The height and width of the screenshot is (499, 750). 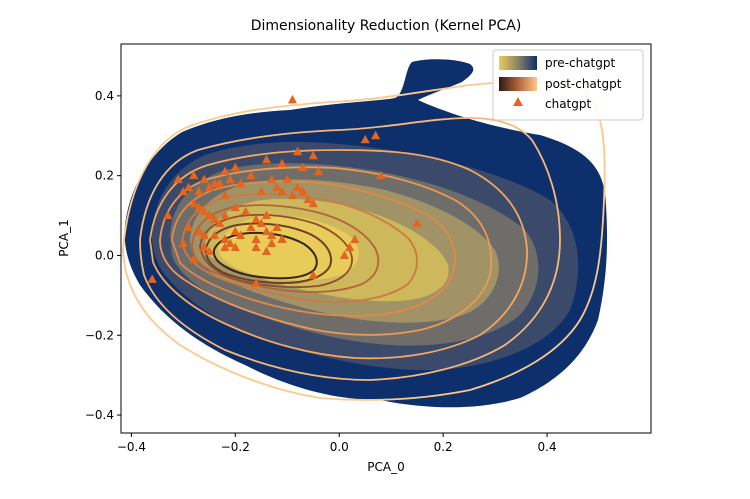 What do you see at coordinates (385, 467) in the screenshot?
I see `x-axis-label: PCA_0` at bounding box center [385, 467].